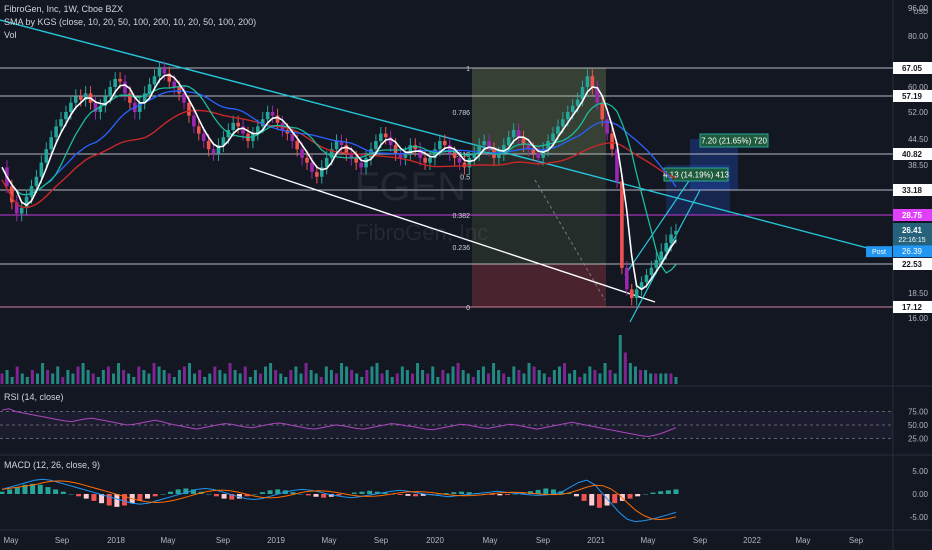 This screenshot has width=932, height=550. I want to click on chart-title: FibroGen, Inc, 1W, Cboe BZX, so click(64, 9).